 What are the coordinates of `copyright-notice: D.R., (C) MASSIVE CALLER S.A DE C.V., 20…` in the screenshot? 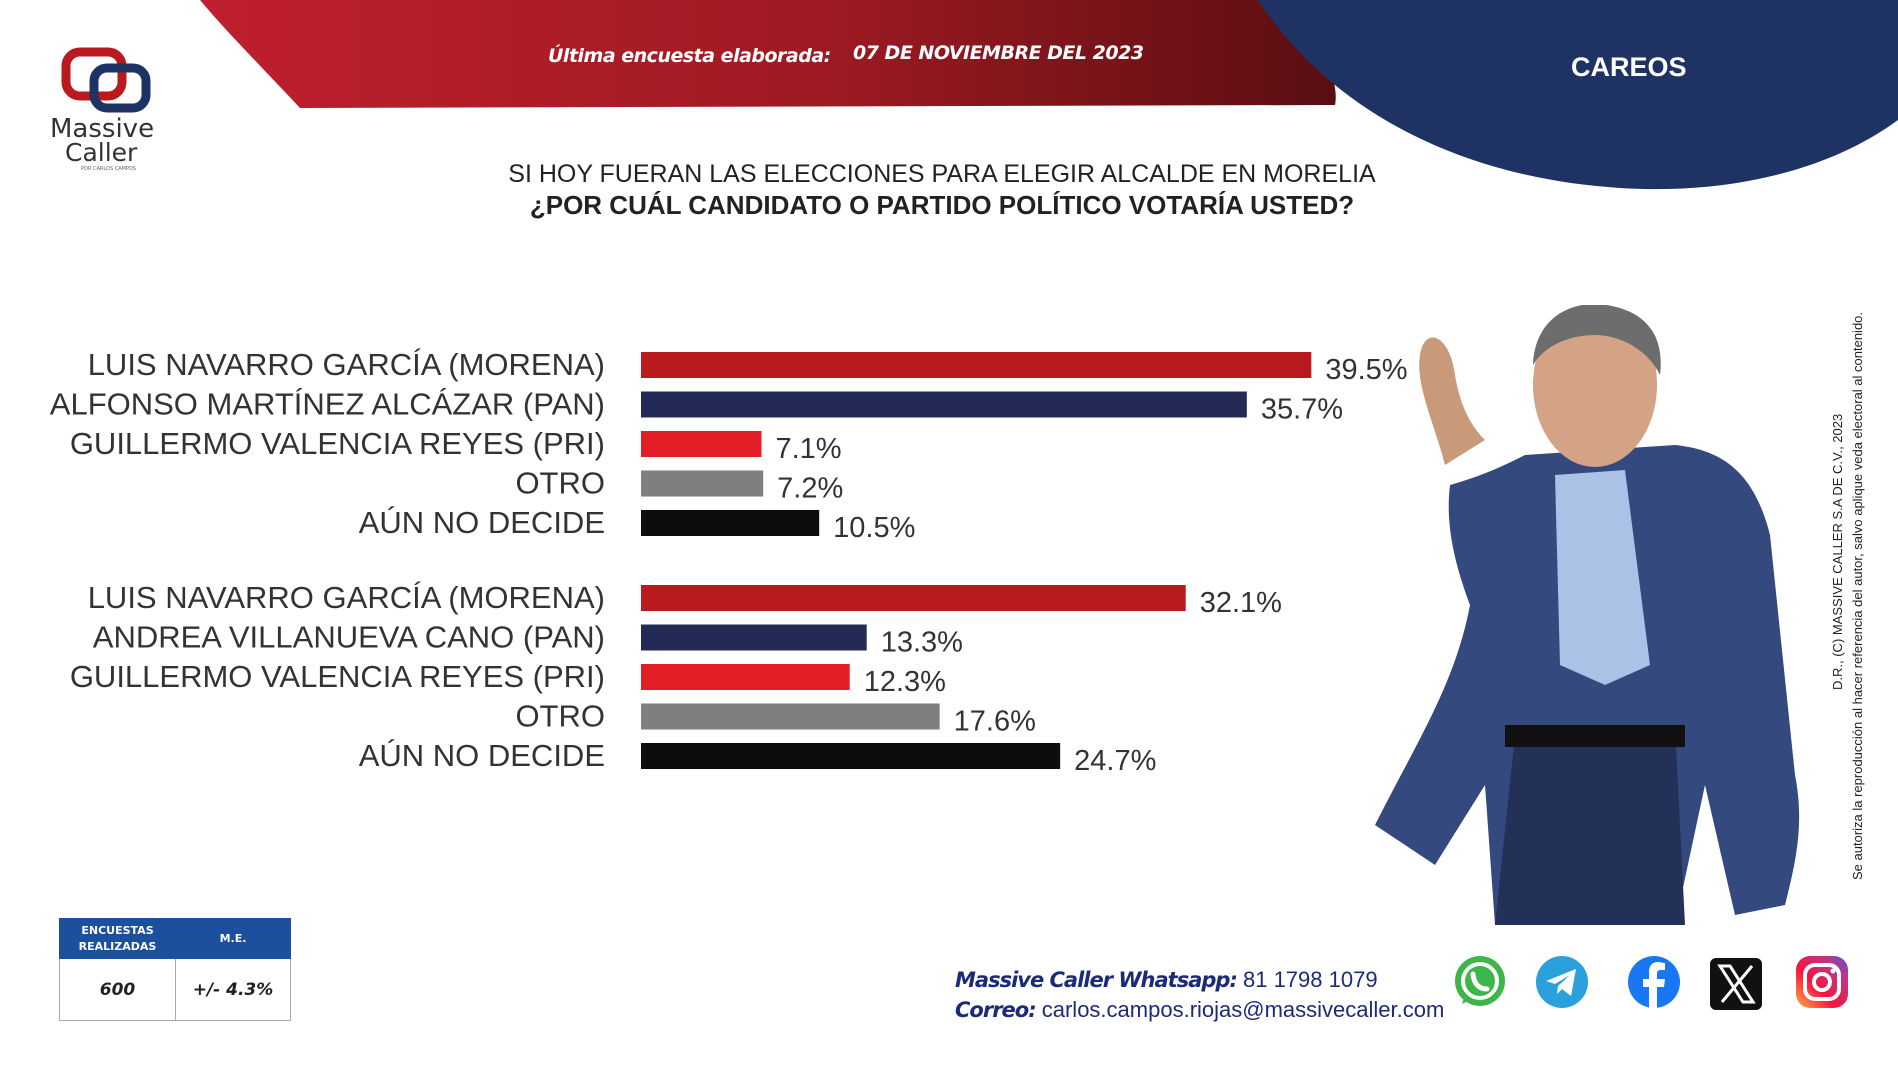 It's located at (1837, 551).